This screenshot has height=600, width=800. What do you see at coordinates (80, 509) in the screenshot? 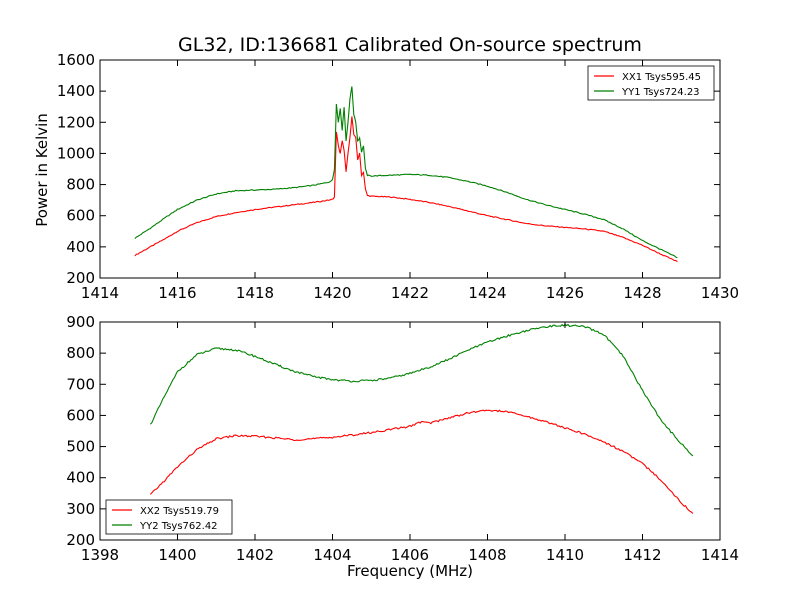
I see `y-tick-label: 300` at bounding box center [80, 509].